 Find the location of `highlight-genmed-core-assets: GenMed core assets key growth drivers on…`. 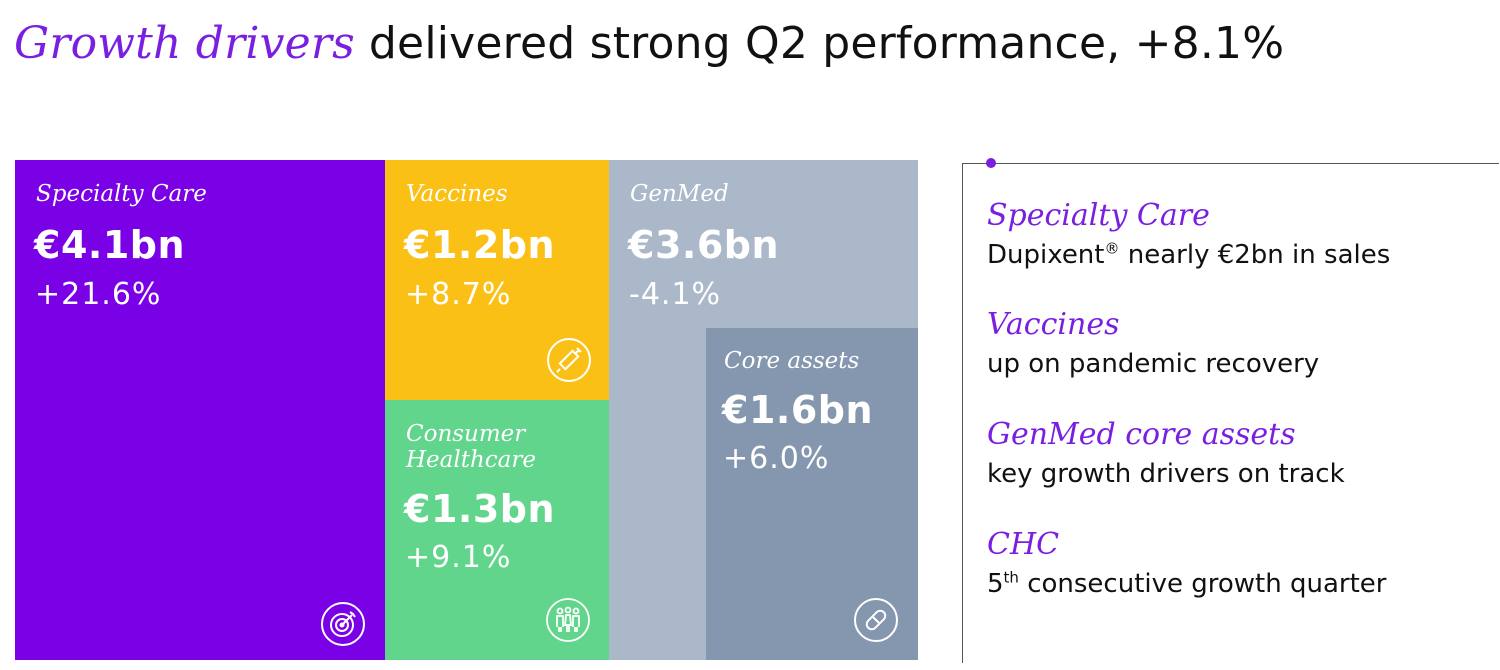

highlight-genmed-core-assets: GenMed core assets key growth drivers on… is located at coordinates (1166, 454).